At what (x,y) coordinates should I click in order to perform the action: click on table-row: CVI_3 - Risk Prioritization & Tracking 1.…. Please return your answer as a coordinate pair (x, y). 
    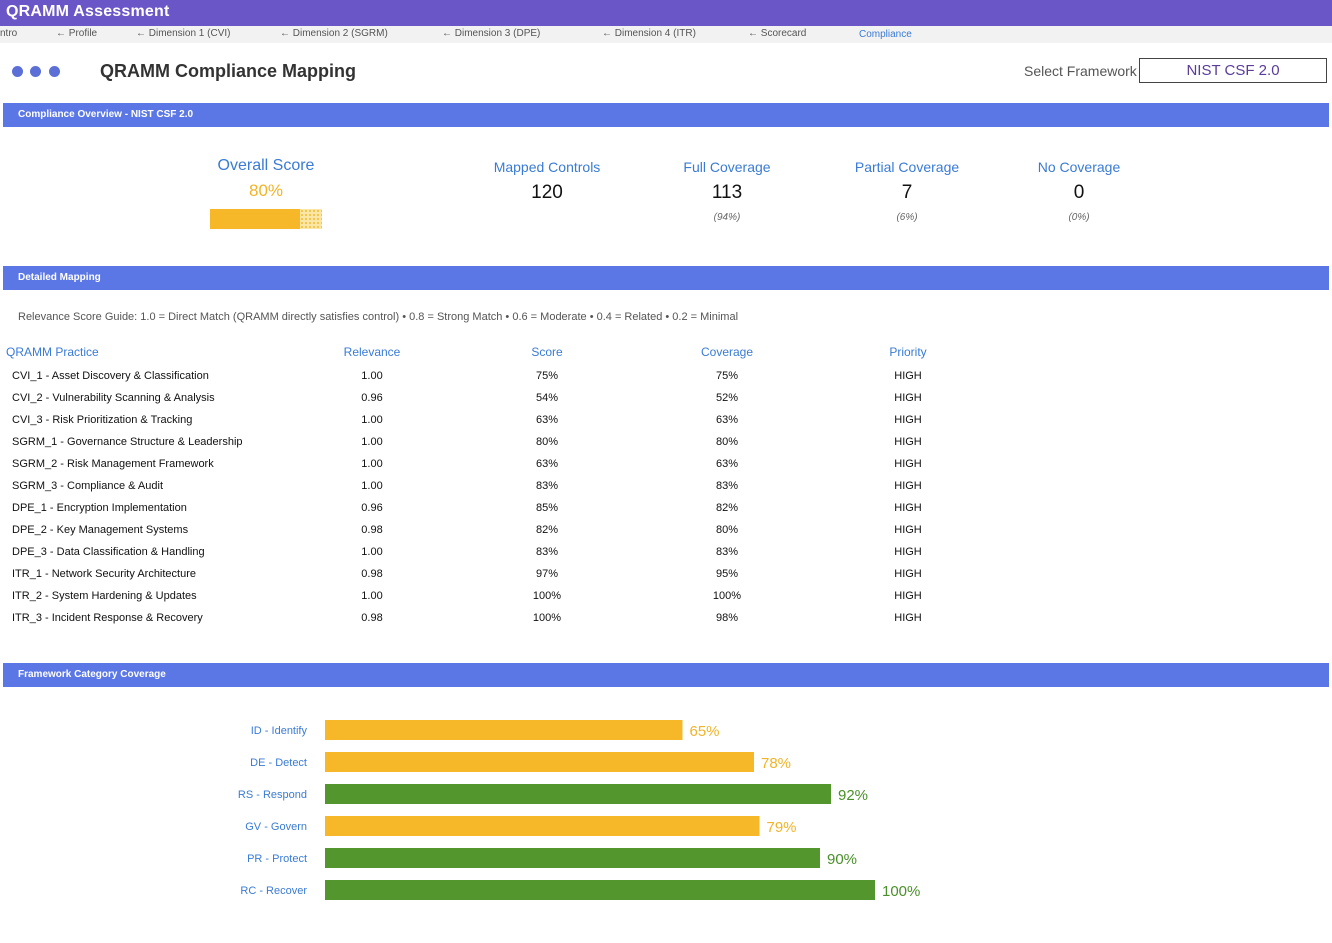
    Looking at the image, I should click on (500, 425).